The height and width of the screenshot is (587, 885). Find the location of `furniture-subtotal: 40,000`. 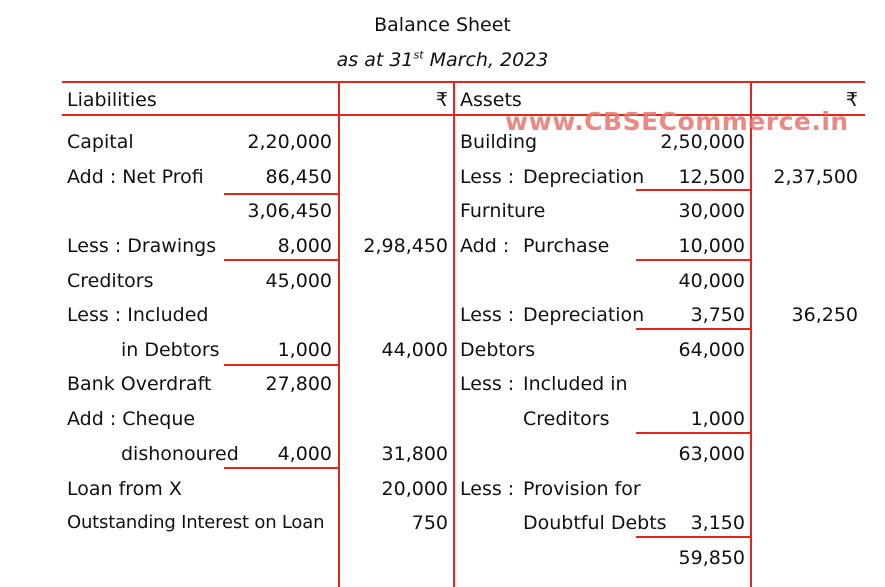

furniture-subtotal: 40,000 is located at coordinates (711, 281).